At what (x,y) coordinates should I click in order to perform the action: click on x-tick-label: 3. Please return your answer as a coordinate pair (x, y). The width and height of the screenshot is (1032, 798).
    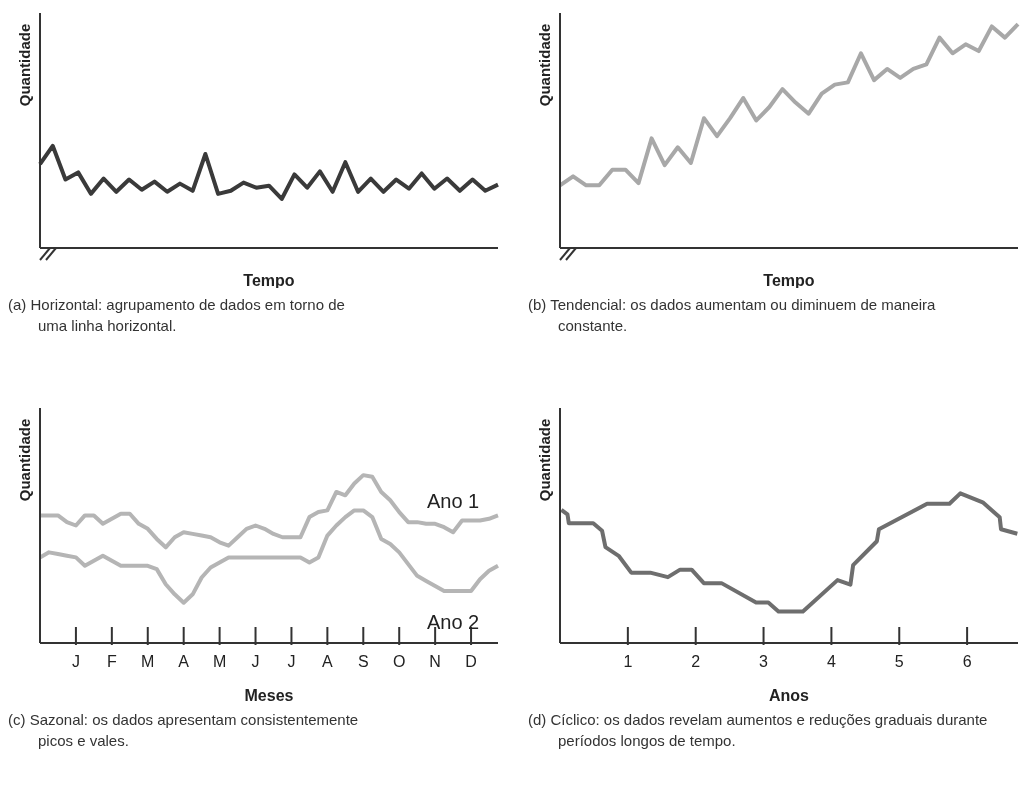
    Looking at the image, I should click on (764, 661).